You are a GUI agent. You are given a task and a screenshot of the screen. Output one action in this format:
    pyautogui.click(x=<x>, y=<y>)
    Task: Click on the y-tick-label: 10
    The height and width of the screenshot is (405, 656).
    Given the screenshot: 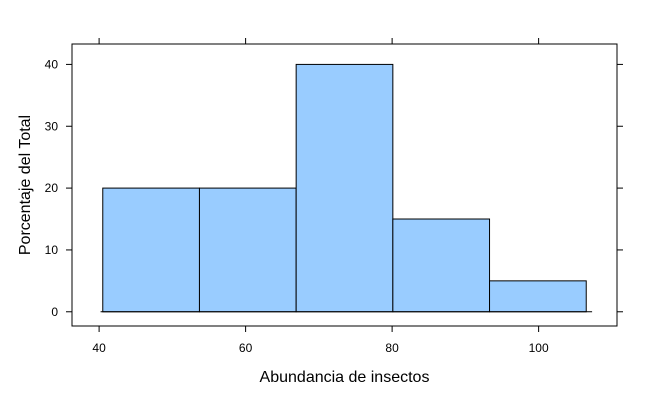 What is the action you would take?
    pyautogui.click(x=52, y=250)
    